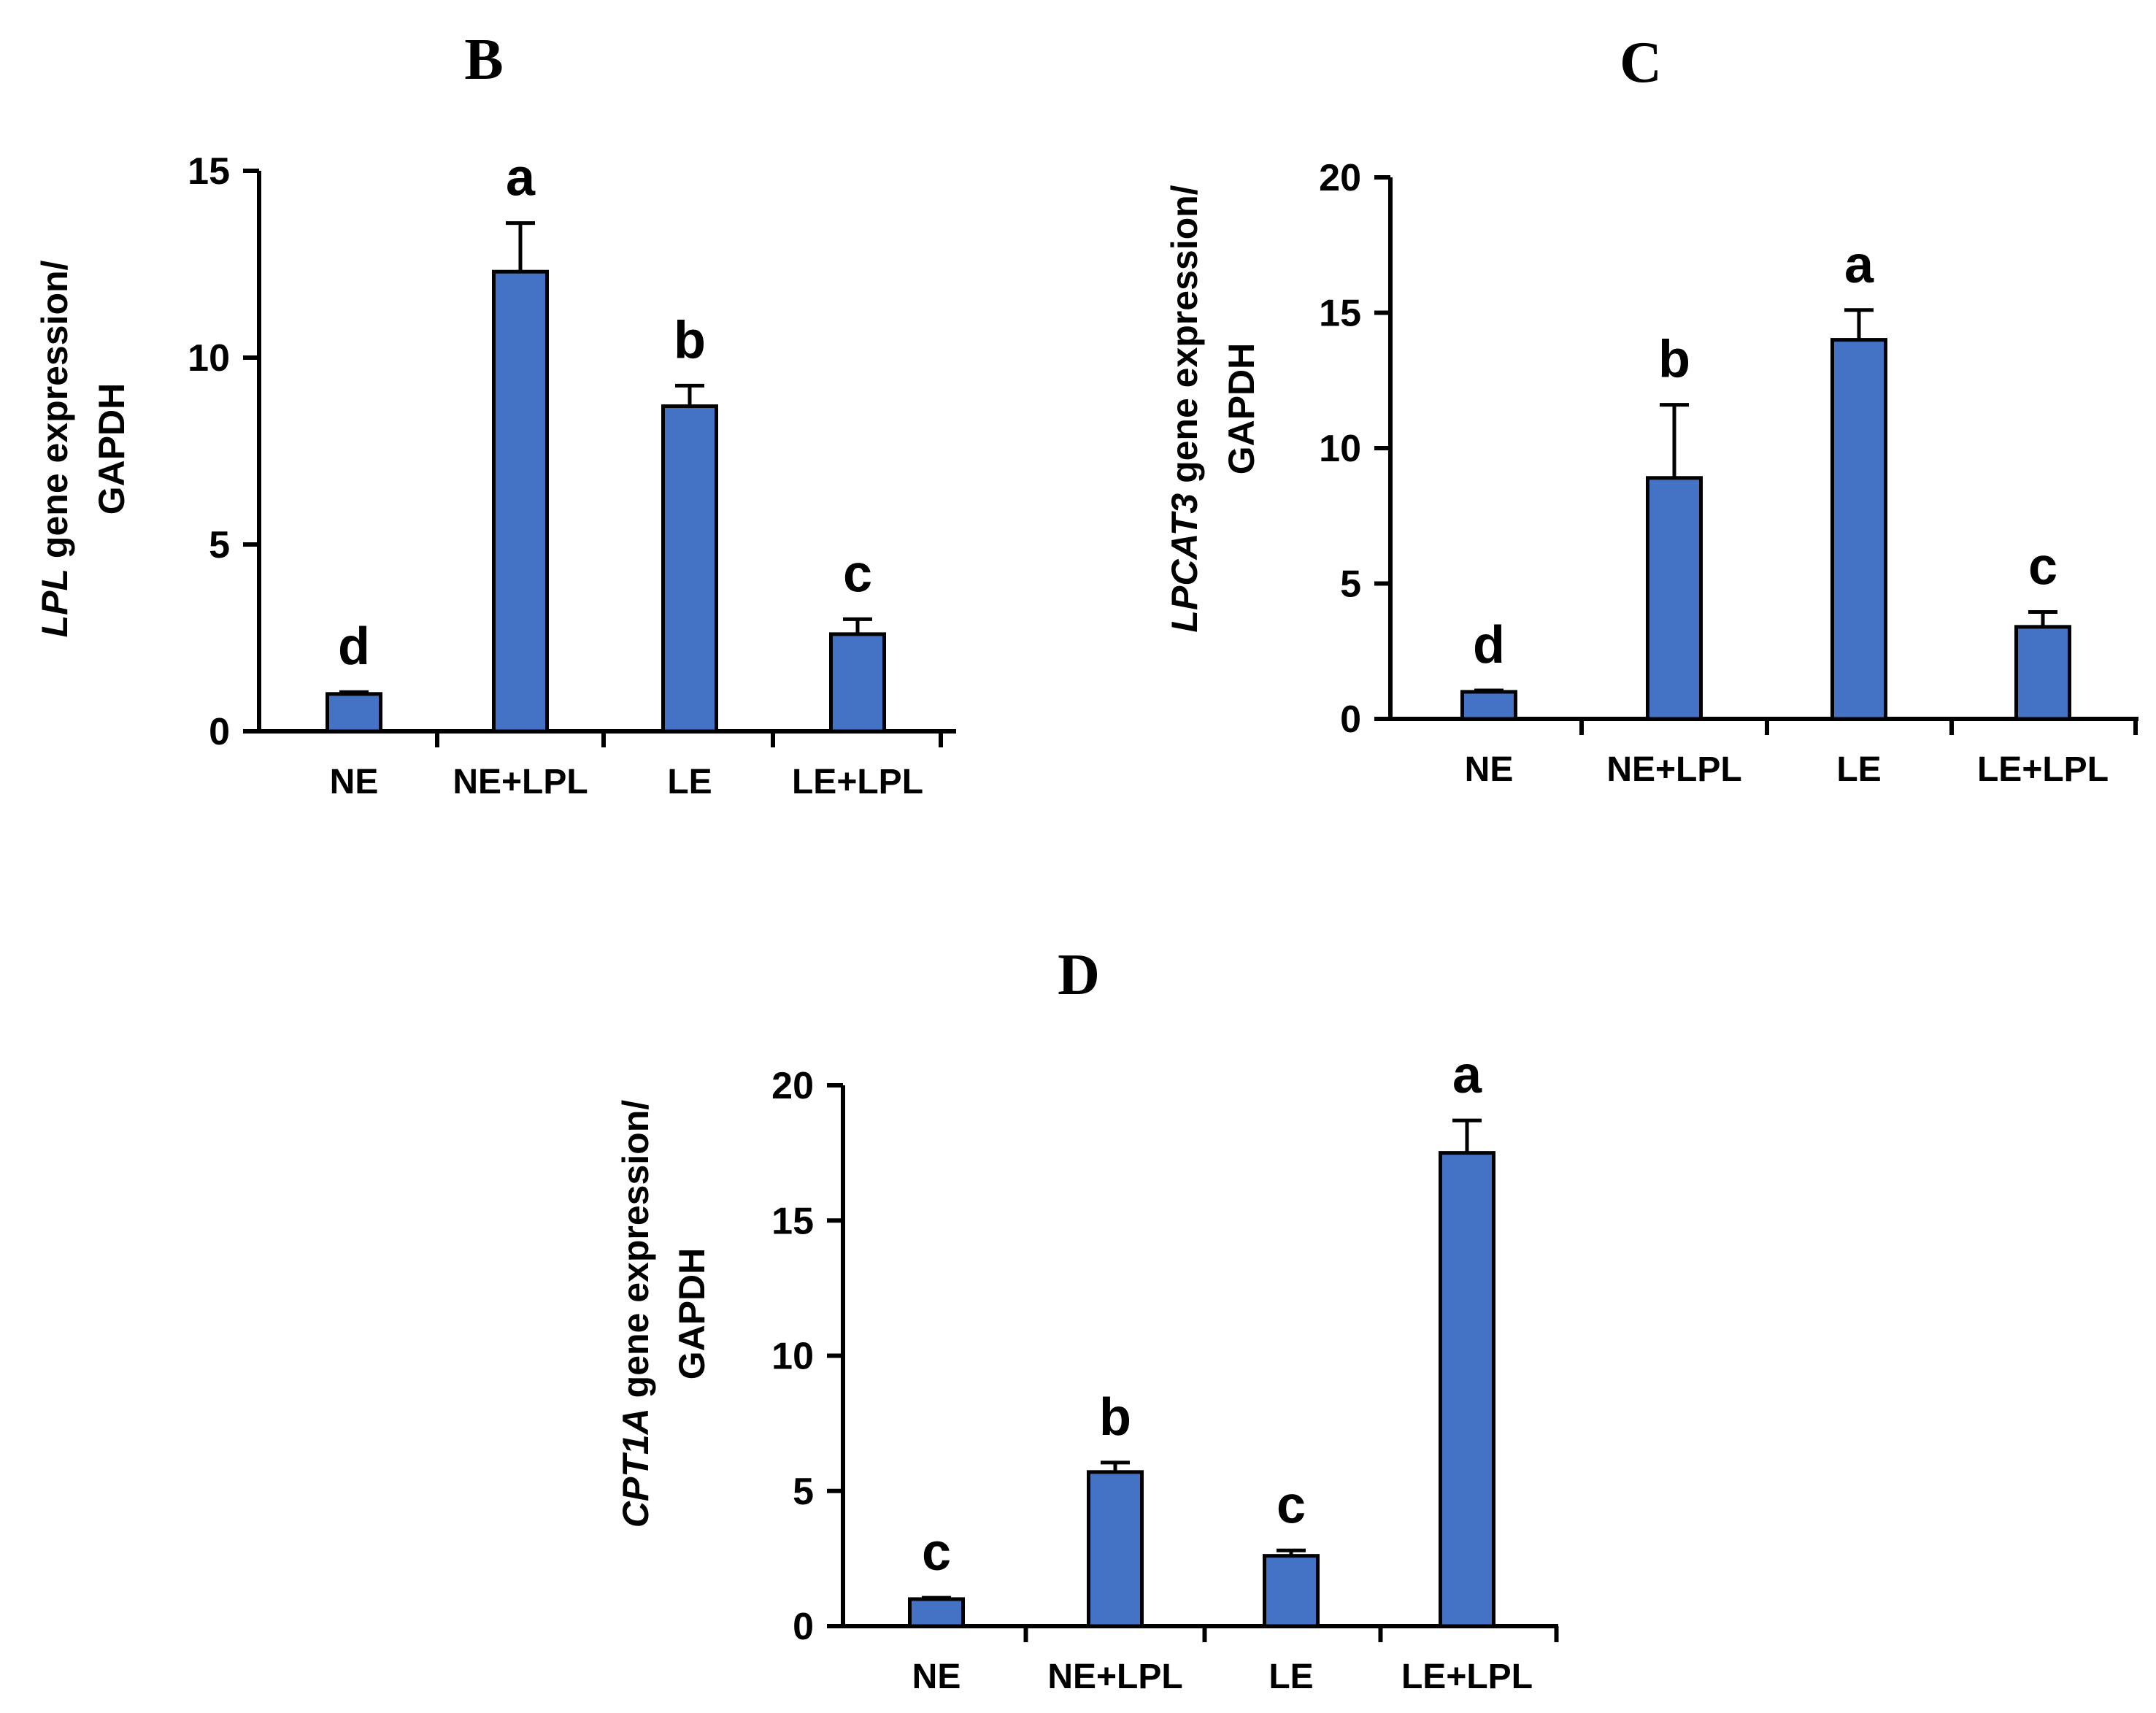 The width and height of the screenshot is (2156, 1713). Describe the element at coordinates (1641, 63) in the screenshot. I see `panel-letter: C` at that location.